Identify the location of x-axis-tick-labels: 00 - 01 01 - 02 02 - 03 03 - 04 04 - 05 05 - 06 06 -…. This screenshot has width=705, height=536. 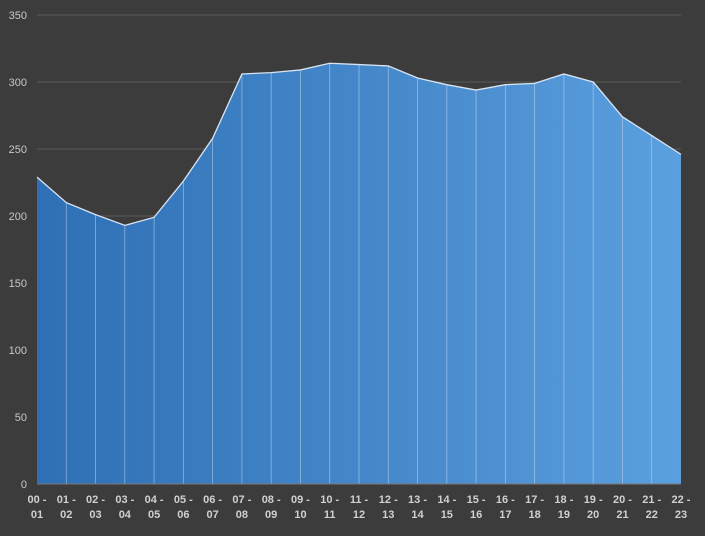
(359, 507).